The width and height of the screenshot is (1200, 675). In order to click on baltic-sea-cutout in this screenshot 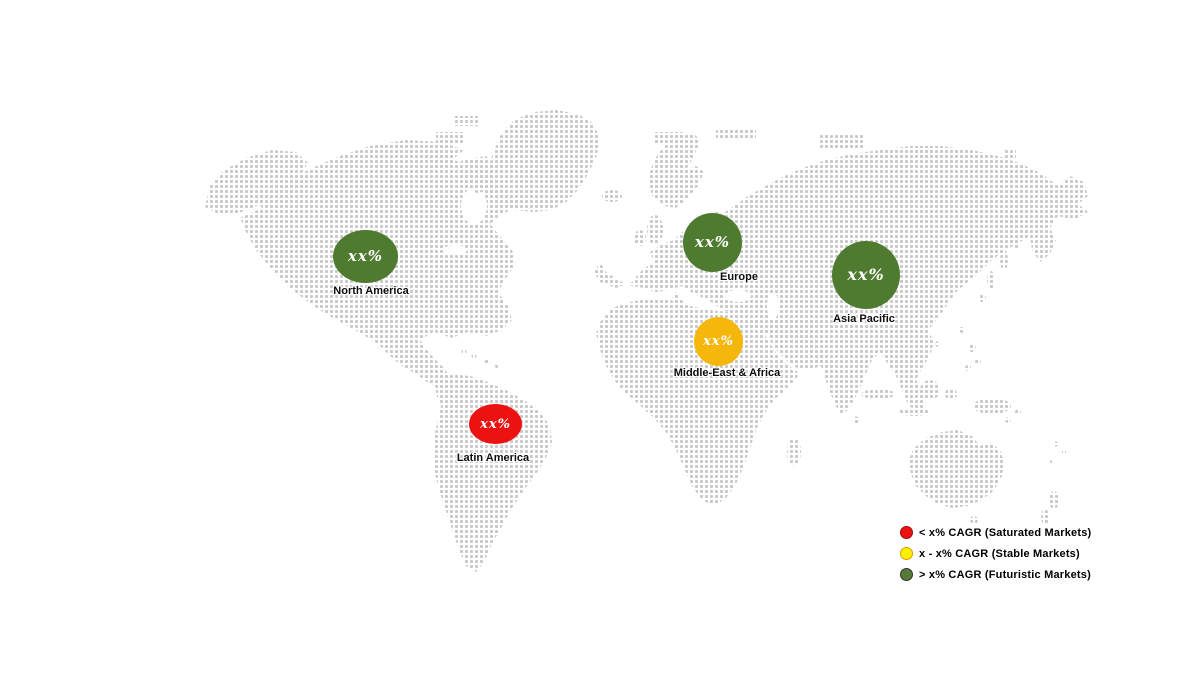, I will do `click(716, 202)`.